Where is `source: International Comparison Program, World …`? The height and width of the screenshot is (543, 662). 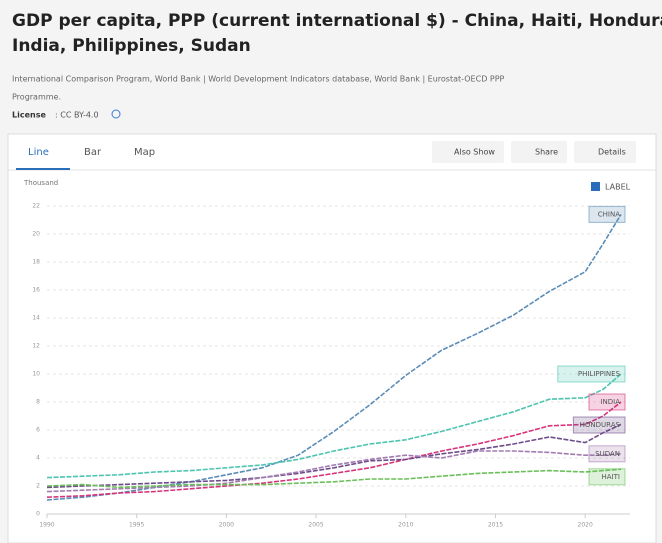 source: International Comparison Program, World … is located at coordinates (258, 79).